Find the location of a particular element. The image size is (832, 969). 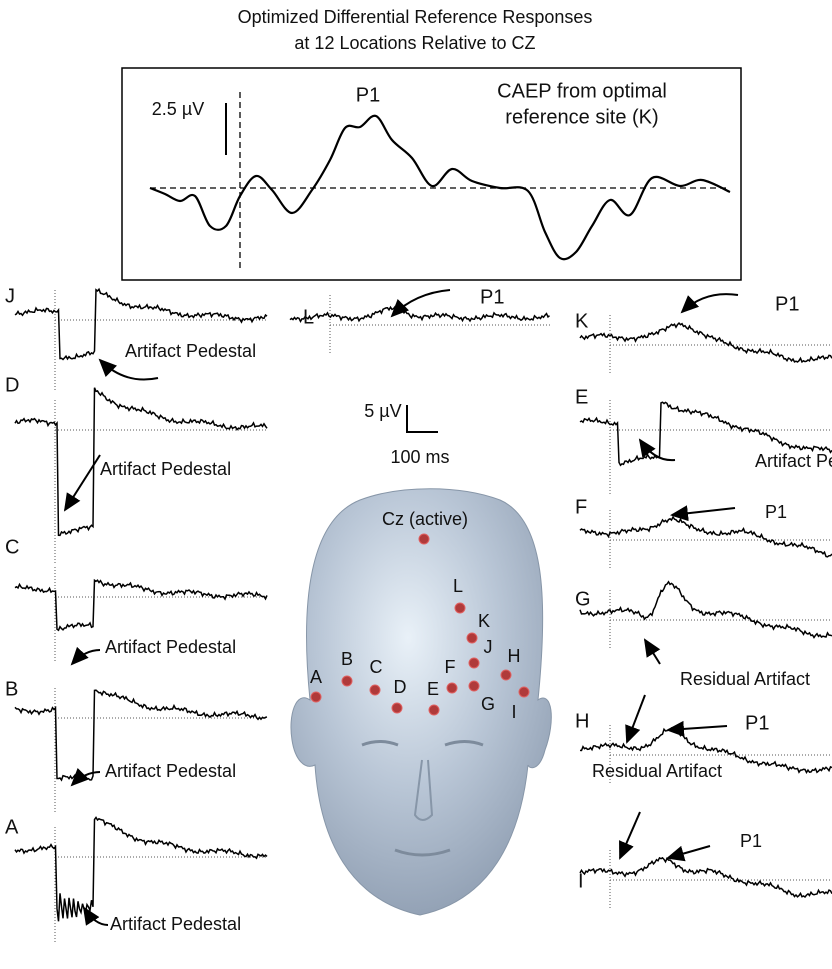

trace-label: C is located at coordinates (12, 547).